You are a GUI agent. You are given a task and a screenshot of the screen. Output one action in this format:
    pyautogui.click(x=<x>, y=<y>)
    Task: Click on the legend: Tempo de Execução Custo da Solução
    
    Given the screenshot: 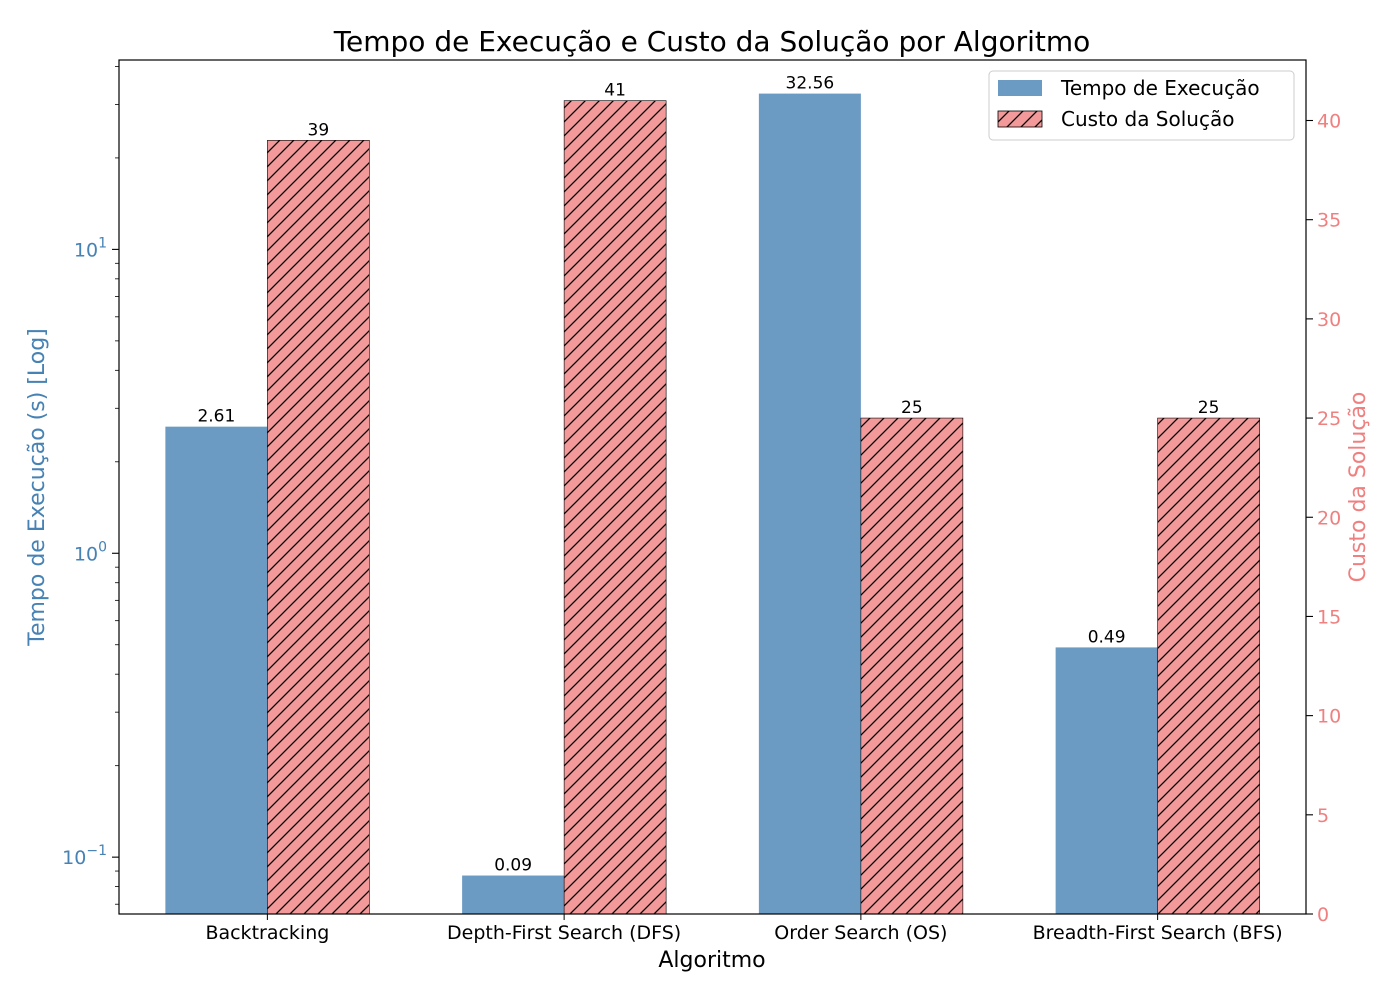 What is the action you would take?
    pyautogui.click(x=1141, y=105)
    